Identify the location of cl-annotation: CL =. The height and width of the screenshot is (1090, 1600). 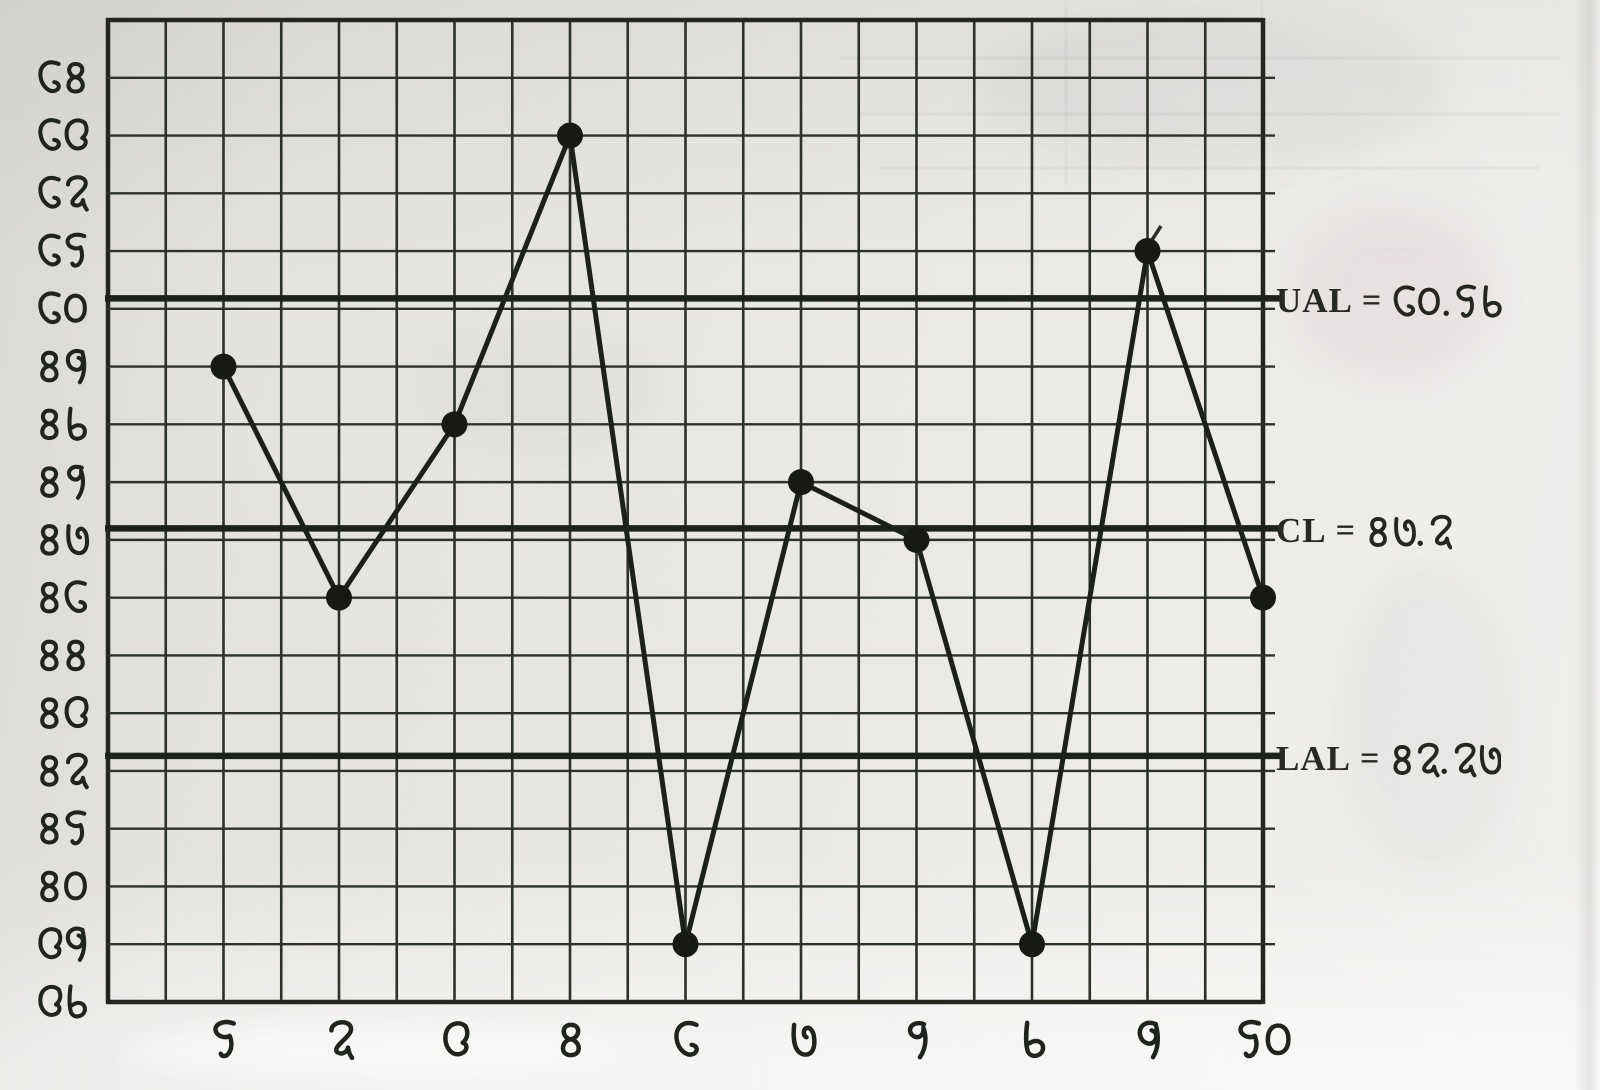
(1364, 531).